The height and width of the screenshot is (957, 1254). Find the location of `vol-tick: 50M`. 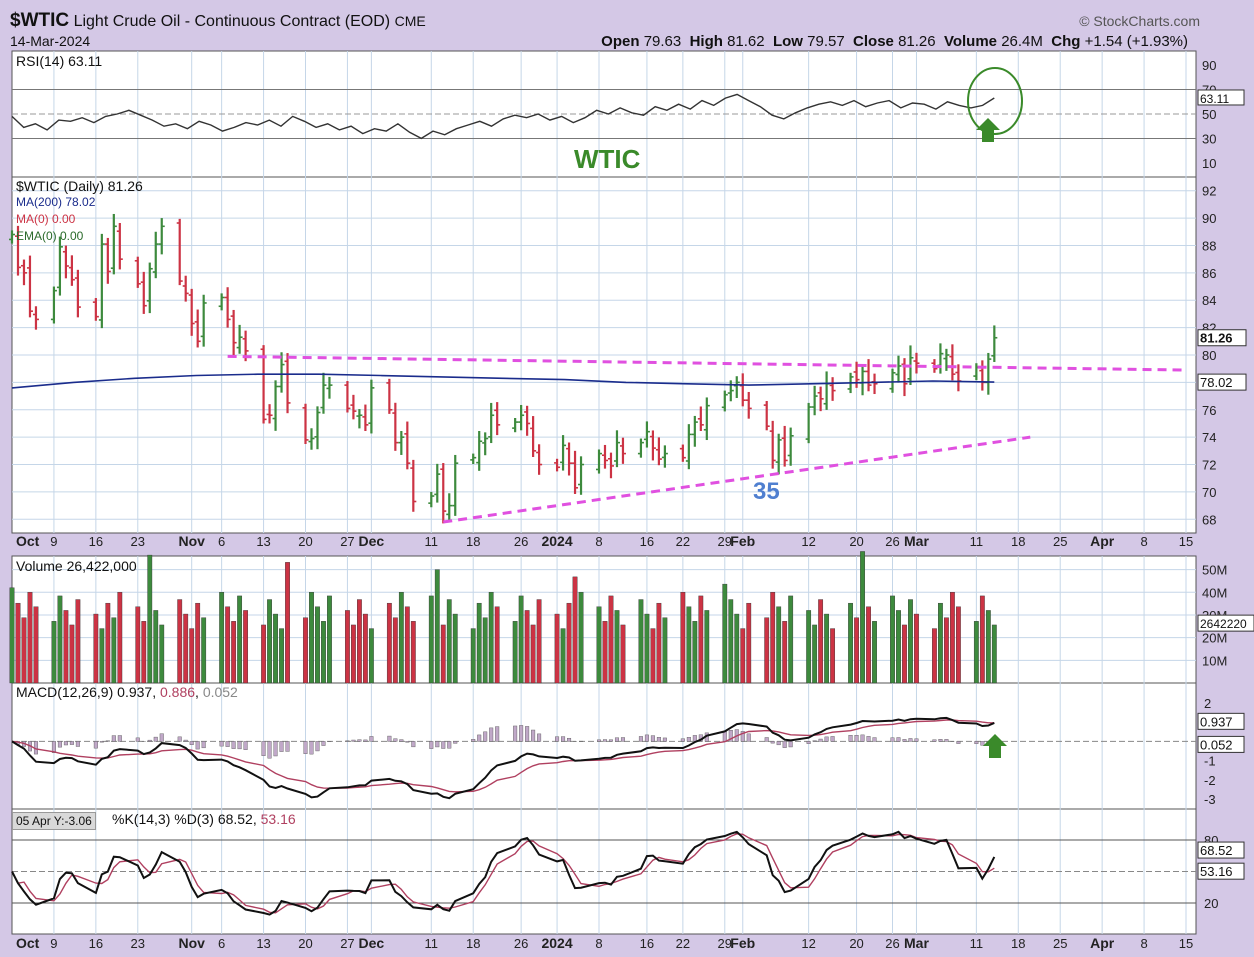

vol-tick: 50M is located at coordinates (1214, 570).